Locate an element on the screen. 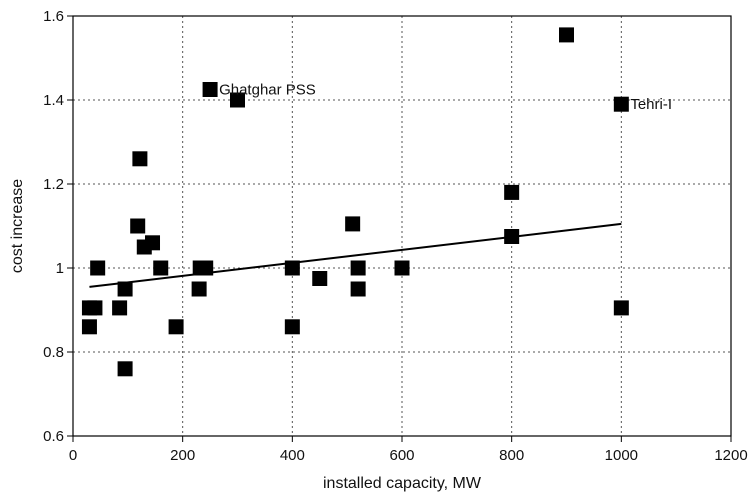 The height and width of the screenshot is (502, 753). x-tick-label: 200 is located at coordinates (182, 455).